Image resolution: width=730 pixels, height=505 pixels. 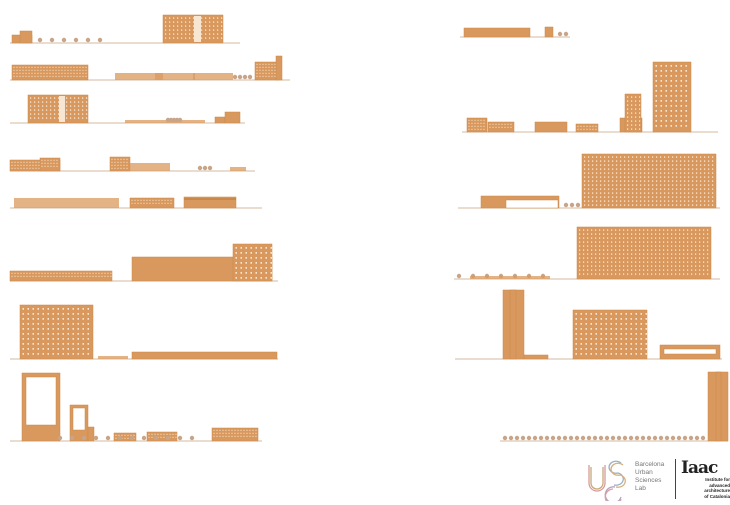 I want to click on stair-core, so click(x=197, y=29).